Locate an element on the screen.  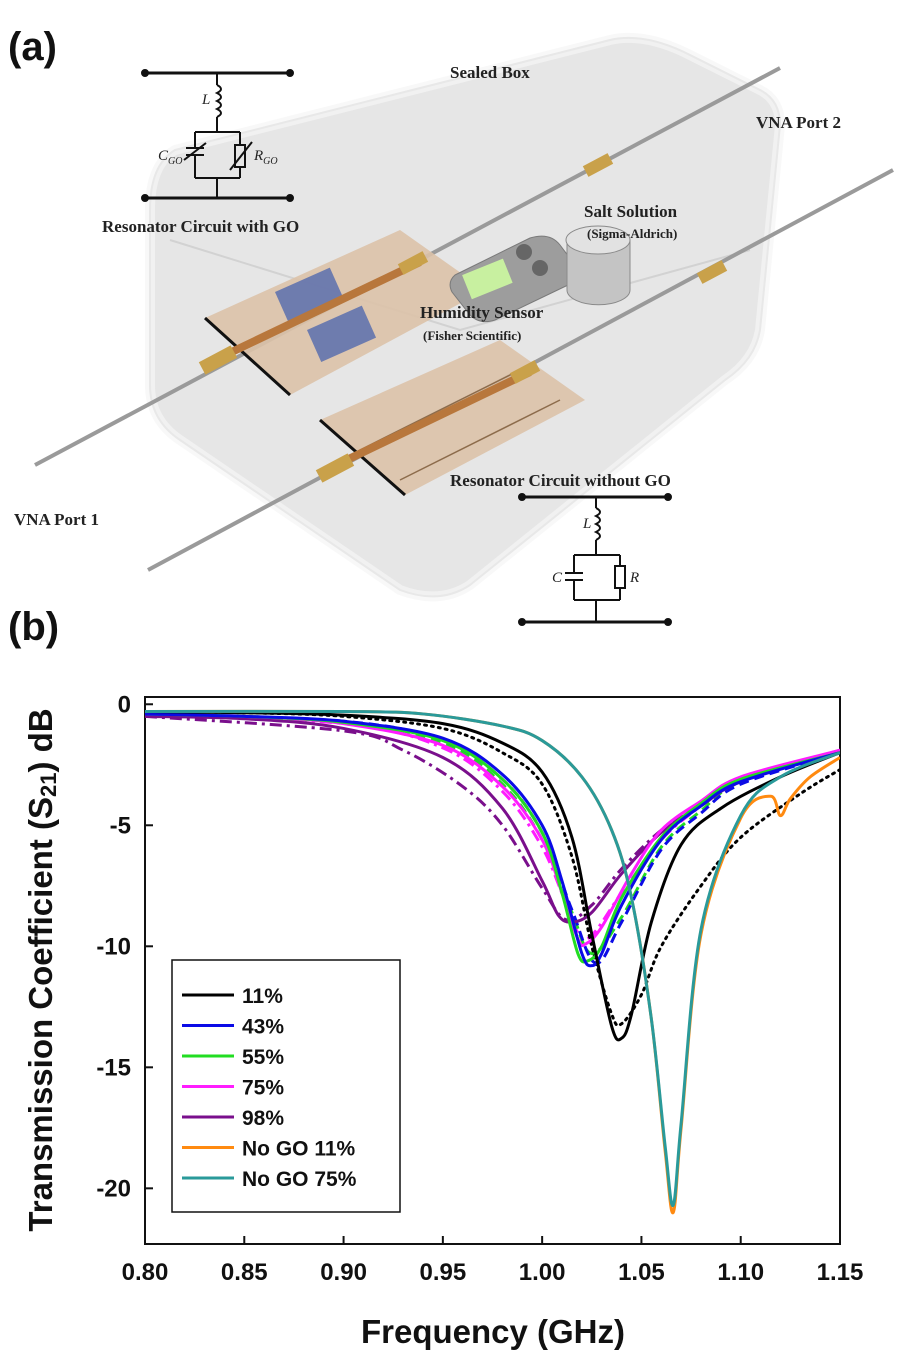
x-axis-title: Frequency (GHz) is located at coordinates (493, 1331).